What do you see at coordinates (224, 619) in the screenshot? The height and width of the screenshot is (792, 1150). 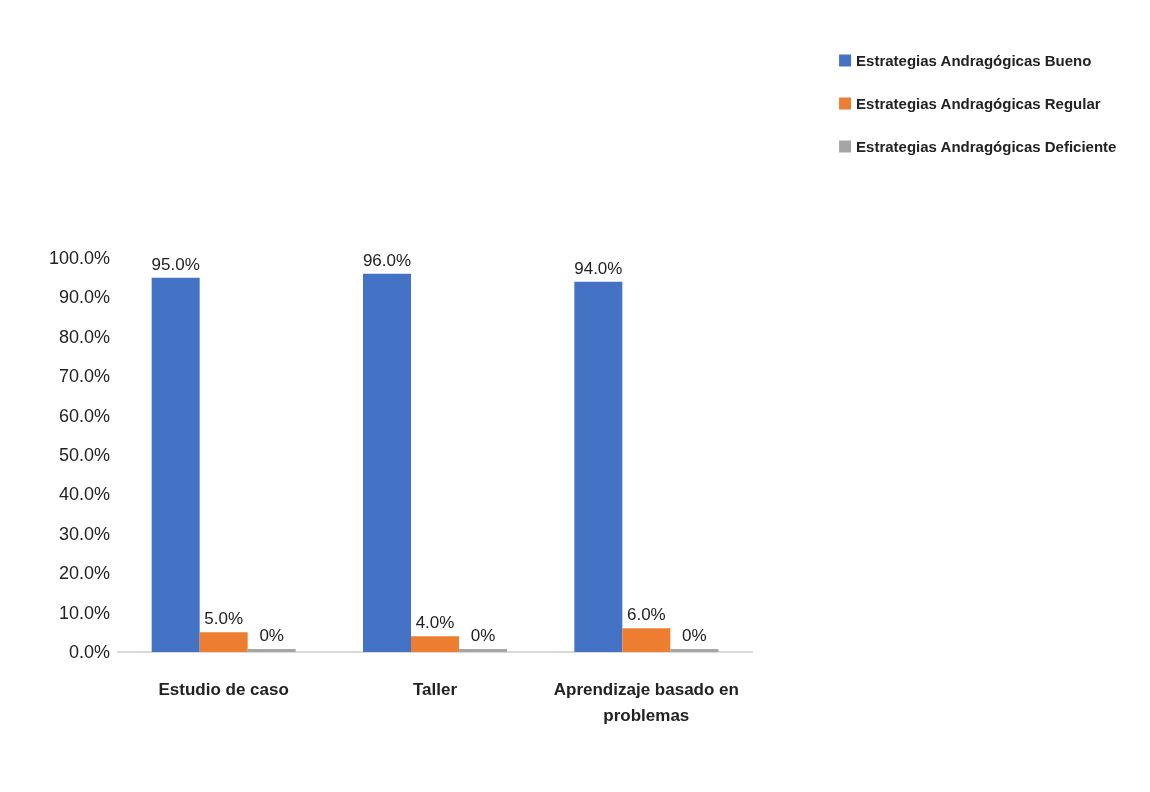 I see `data-label: 5.0%` at bounding box center [224, 619].